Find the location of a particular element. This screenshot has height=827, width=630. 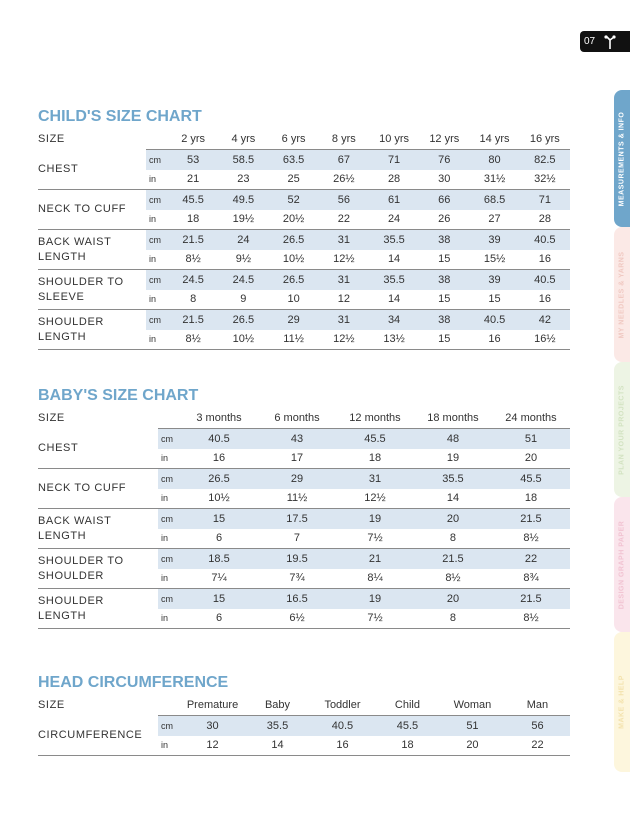

cell: 51 is located at coordinates (530, 438).